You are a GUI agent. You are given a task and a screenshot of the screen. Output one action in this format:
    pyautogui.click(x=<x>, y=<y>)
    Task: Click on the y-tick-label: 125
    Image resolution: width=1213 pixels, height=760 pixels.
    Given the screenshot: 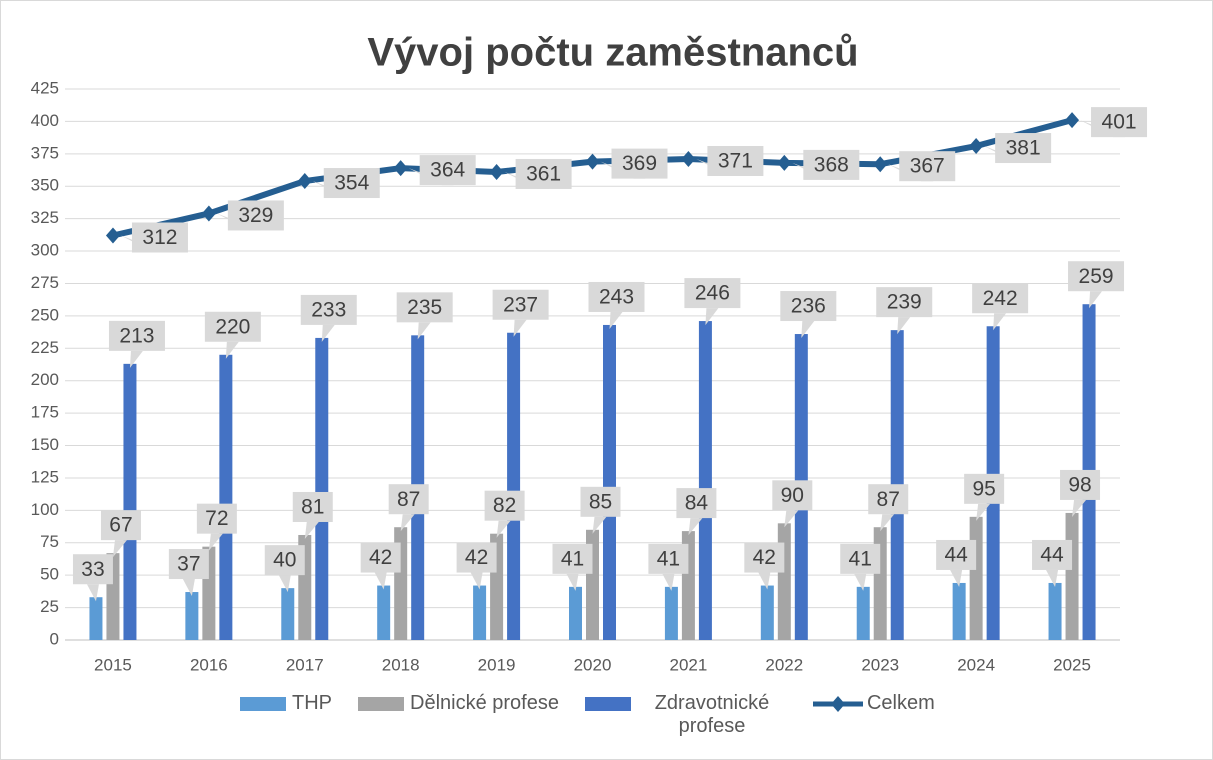 What is the action you would take?
    pyautogui.click(x=45, y=476)
    